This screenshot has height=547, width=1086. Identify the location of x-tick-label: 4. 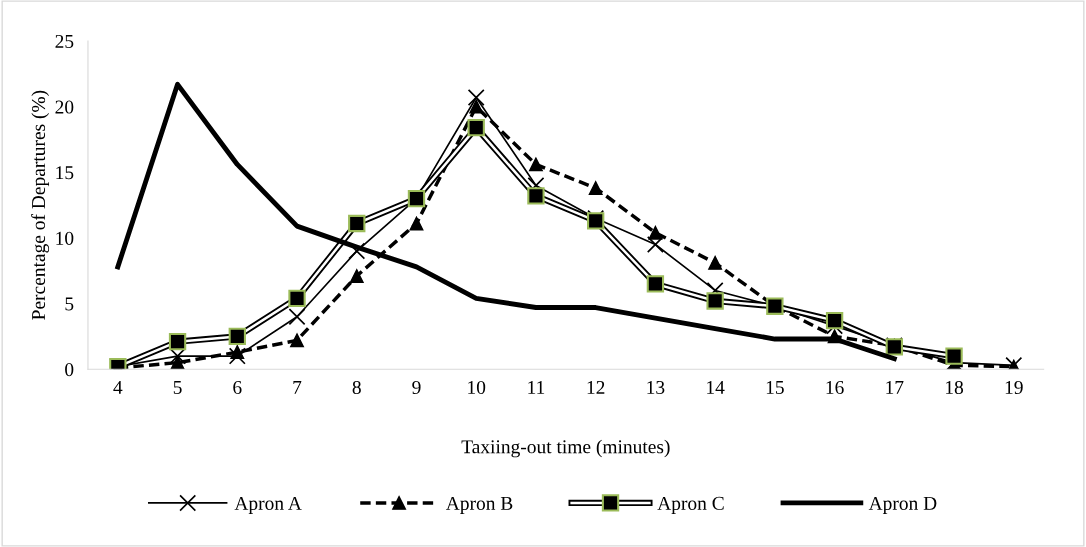
(118, 387).